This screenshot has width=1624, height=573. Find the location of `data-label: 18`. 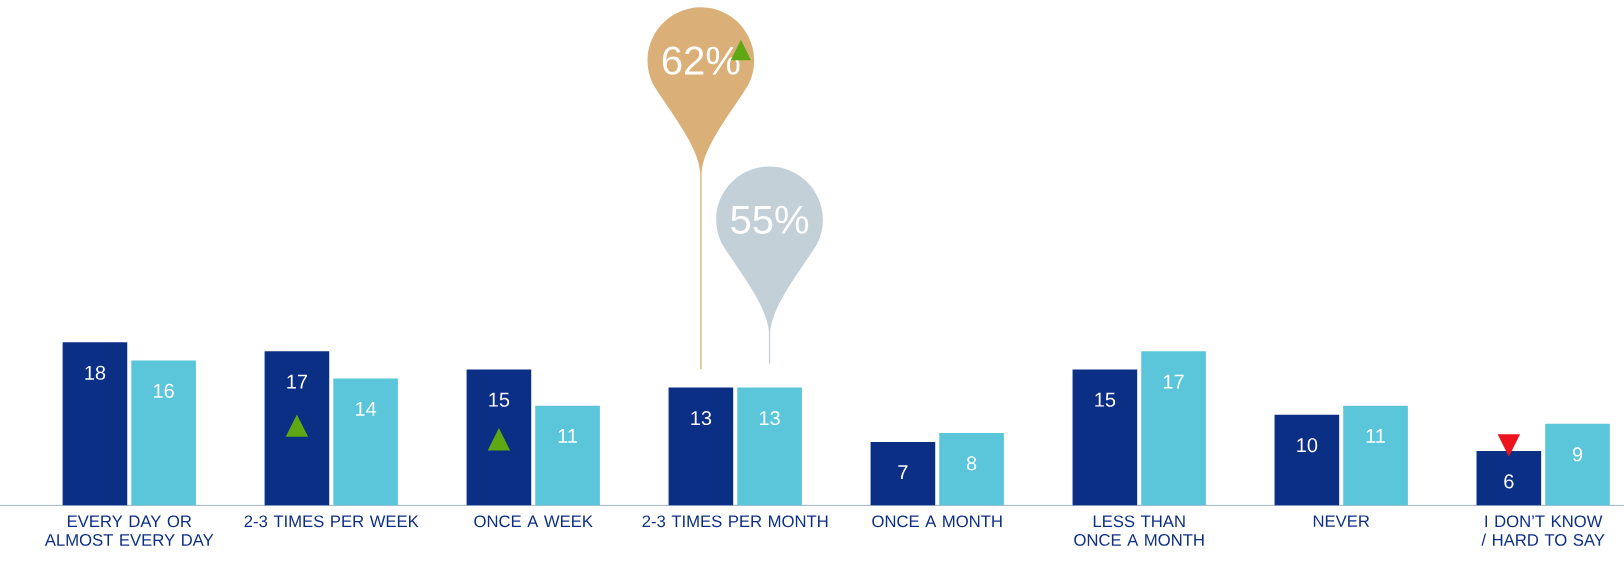

data-label: 18 is located at coordinates (95, 372).